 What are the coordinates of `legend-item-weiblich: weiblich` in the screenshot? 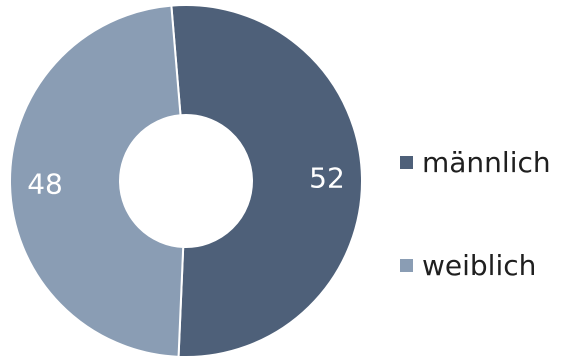 It's located at (468, 265).